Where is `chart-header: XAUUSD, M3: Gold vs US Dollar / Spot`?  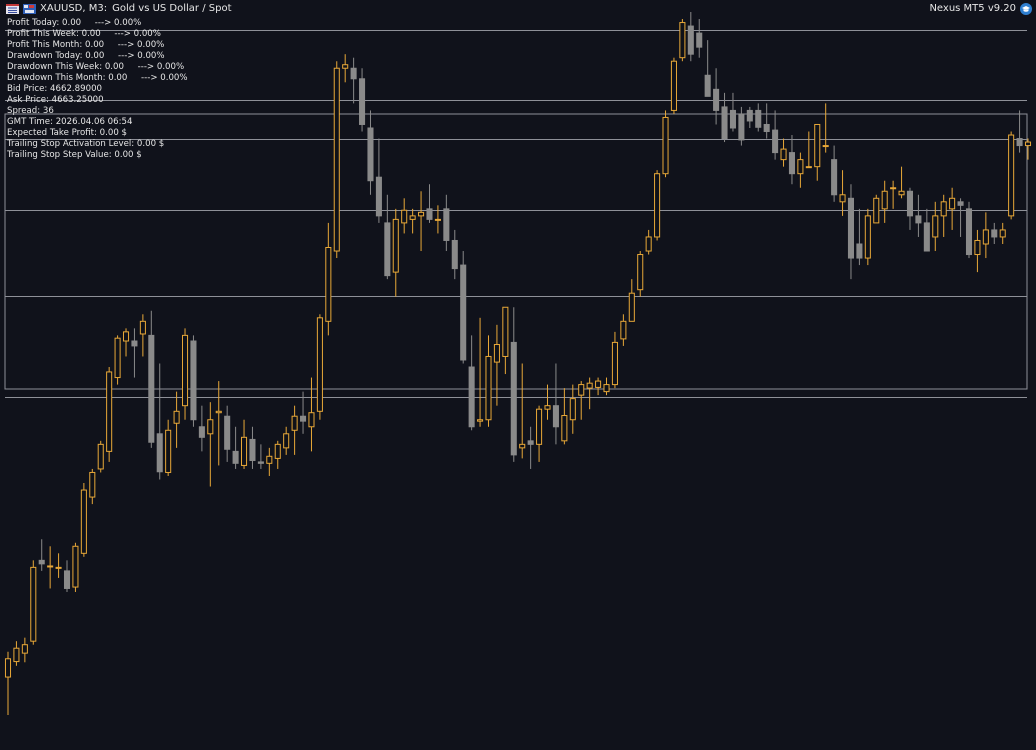
chart-header: XAUUSD, M3: Gold vs US Dollar / Spot is located at coordinates (119, 8).